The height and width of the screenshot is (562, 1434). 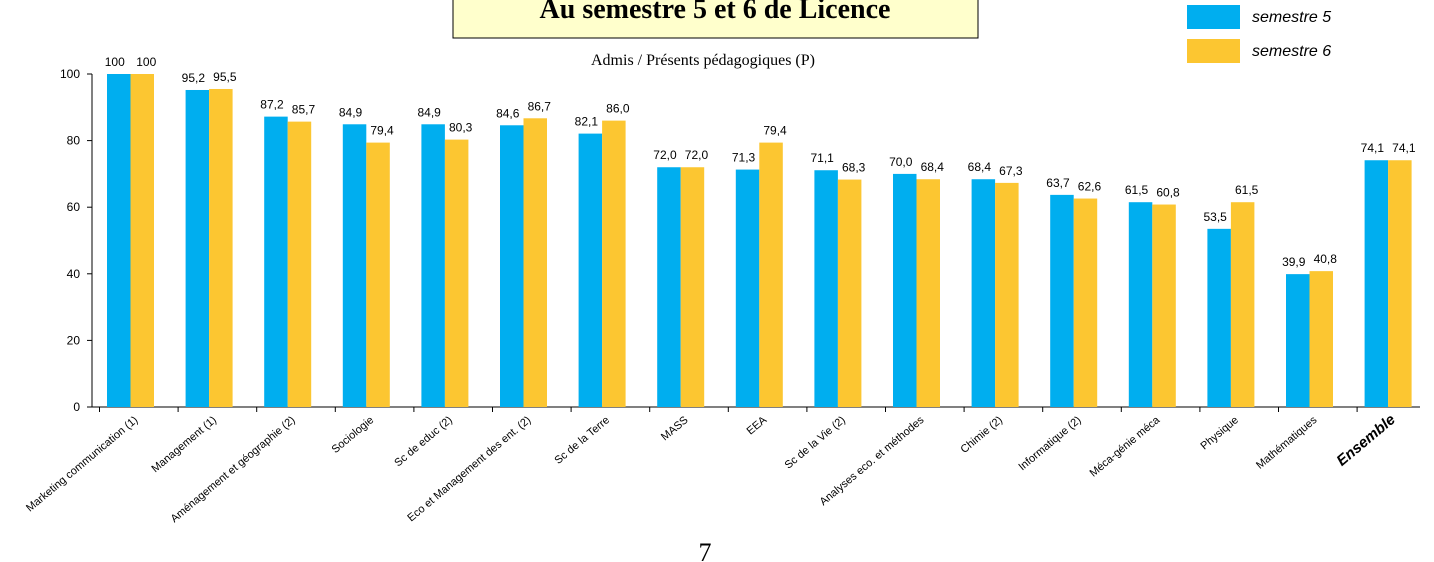 What do you see at coordinates (508, 113) in the screenshot?
I see `value-label: 84,6` at bounding box center [508, 113].